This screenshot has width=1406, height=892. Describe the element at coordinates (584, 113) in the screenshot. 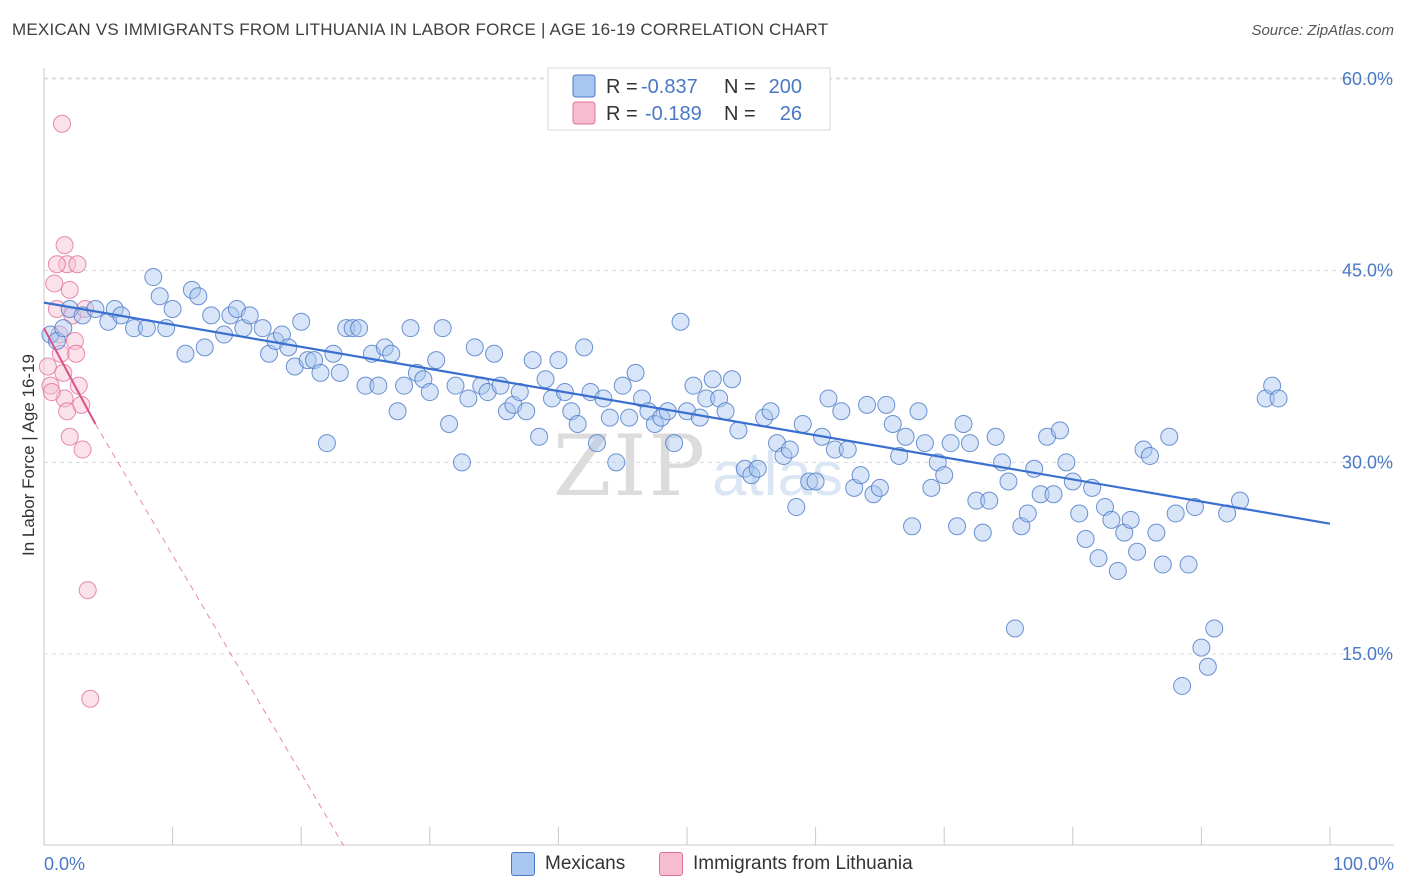

I see `stats-swatch-lithuania` at that location.